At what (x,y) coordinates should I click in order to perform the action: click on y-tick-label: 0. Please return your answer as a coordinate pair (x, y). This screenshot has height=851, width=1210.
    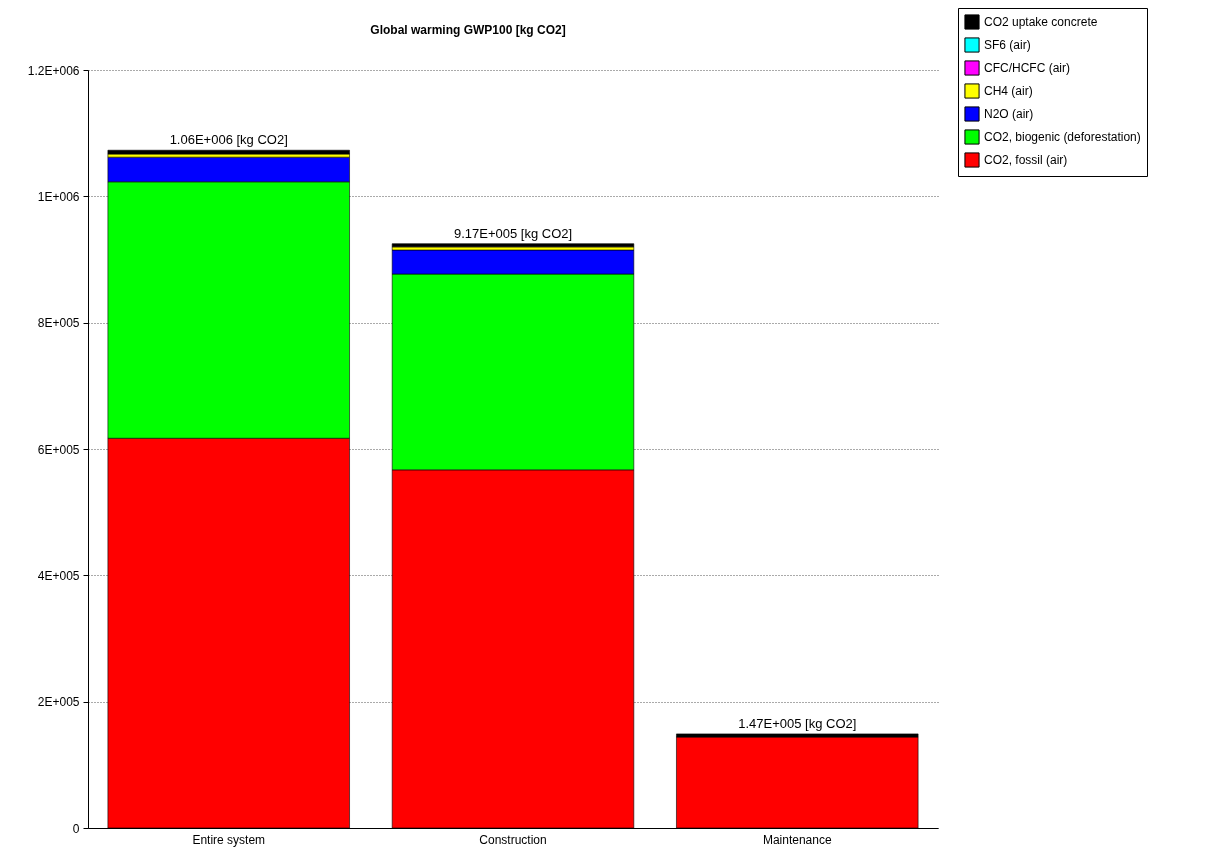
    Looking at the image, I should click on (76, 828).